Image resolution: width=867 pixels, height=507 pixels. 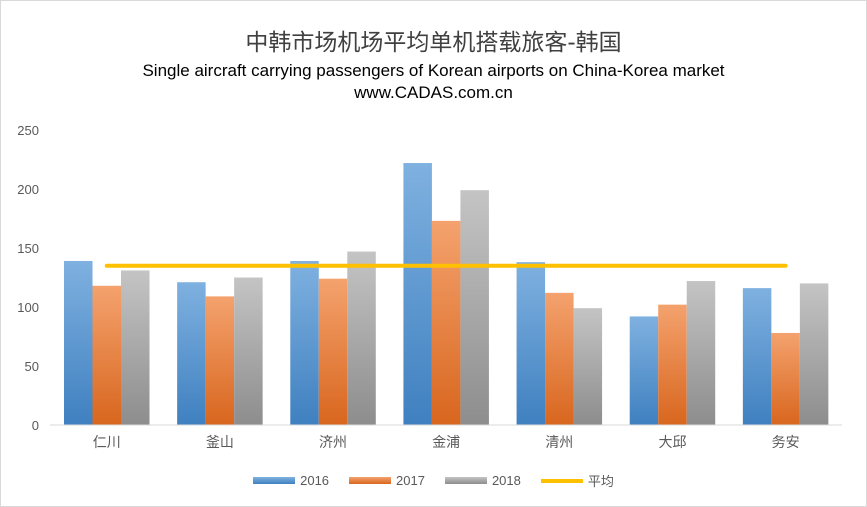 What do you see at coordinates (135, 347) in the screenshot?
I see `bar-2018-仁川` at bounding box center [135, 347].